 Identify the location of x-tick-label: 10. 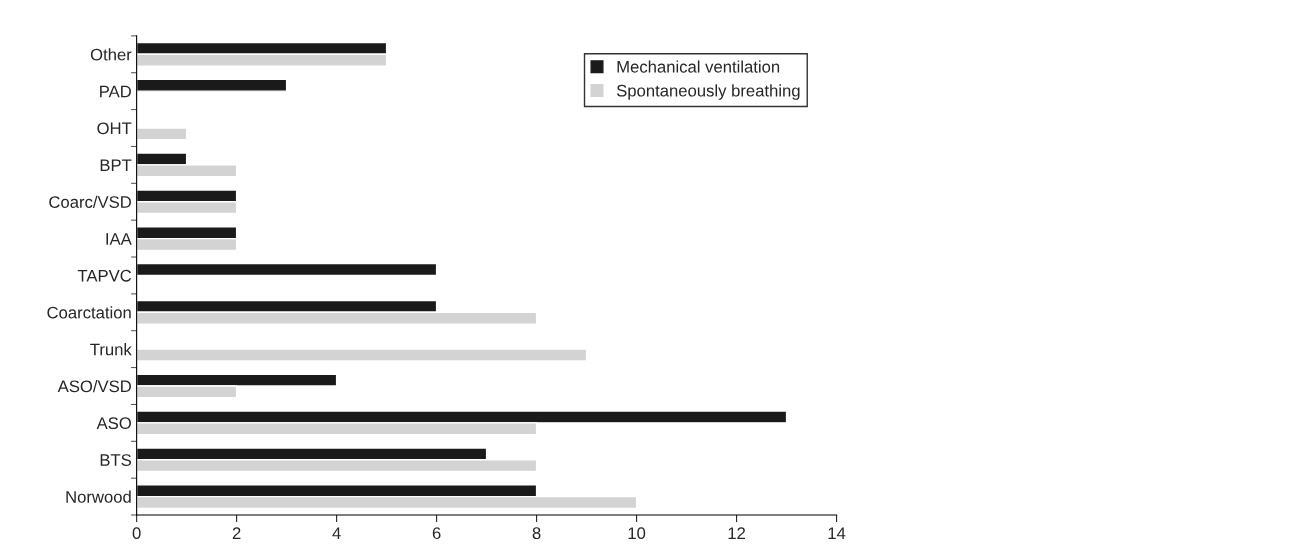
(637, 533).